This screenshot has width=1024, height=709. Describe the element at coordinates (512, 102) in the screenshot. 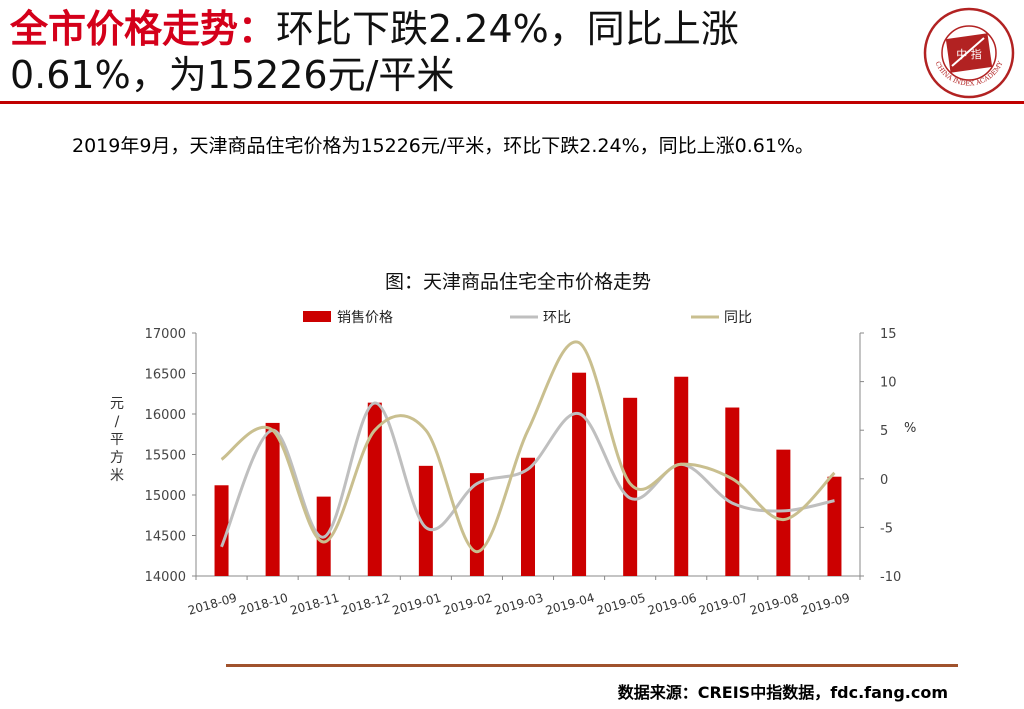

I see `title-divider` at that location.